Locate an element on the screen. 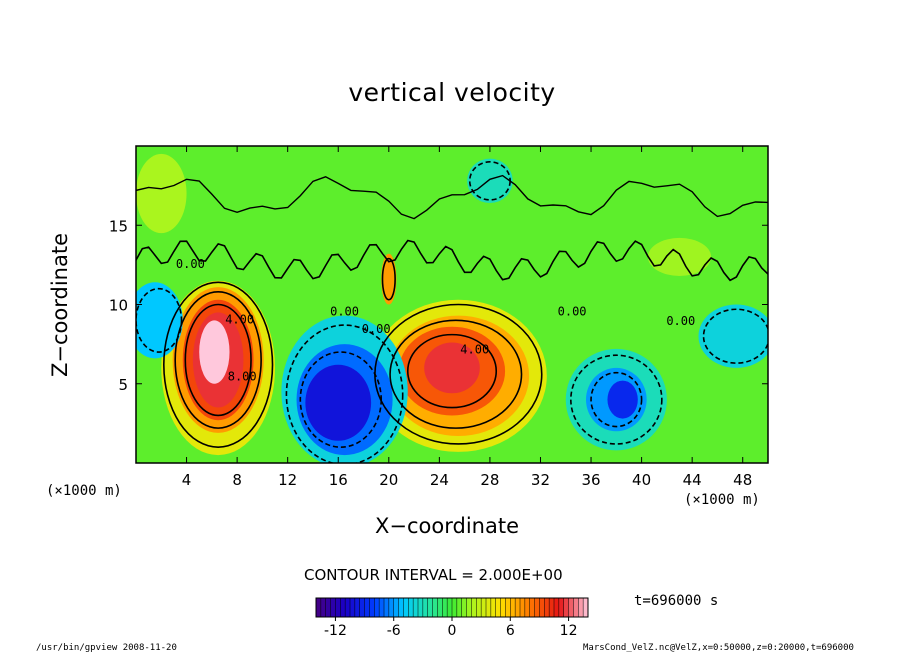  colorbar-tick-label: 6 is located at coordinates (510, 631).